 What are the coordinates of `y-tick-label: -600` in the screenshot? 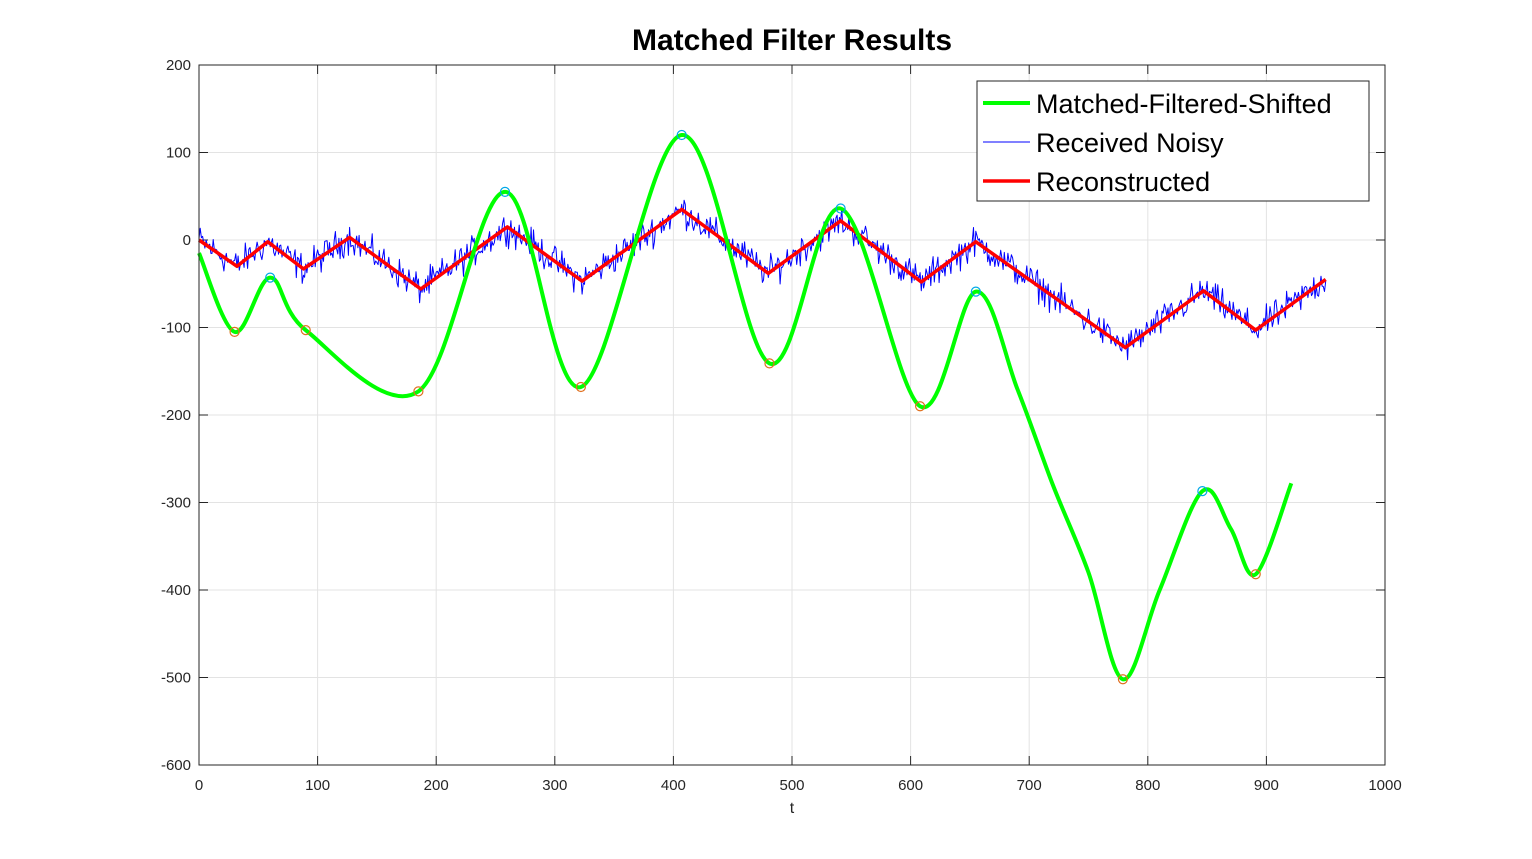 It's located at (176, 765).